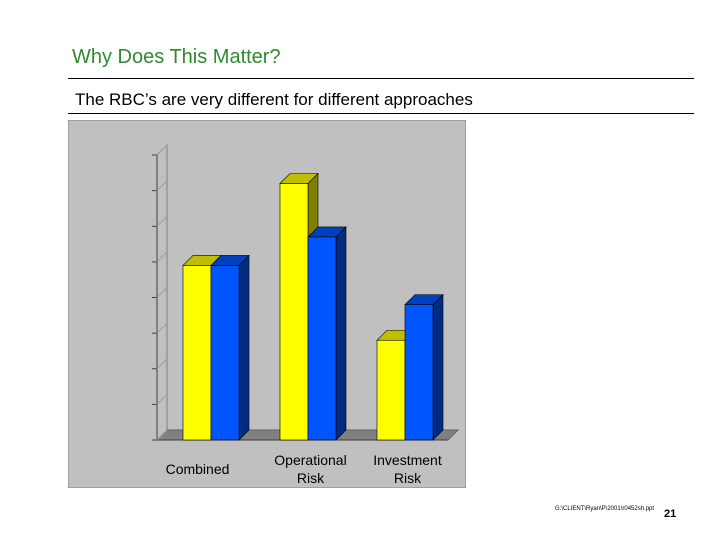 The width and height of the screenshot is (720, 540). Describe the element at coordinates (310, 469) in the screenshot. I see `x-tick-label: Operational Risk` at that location.